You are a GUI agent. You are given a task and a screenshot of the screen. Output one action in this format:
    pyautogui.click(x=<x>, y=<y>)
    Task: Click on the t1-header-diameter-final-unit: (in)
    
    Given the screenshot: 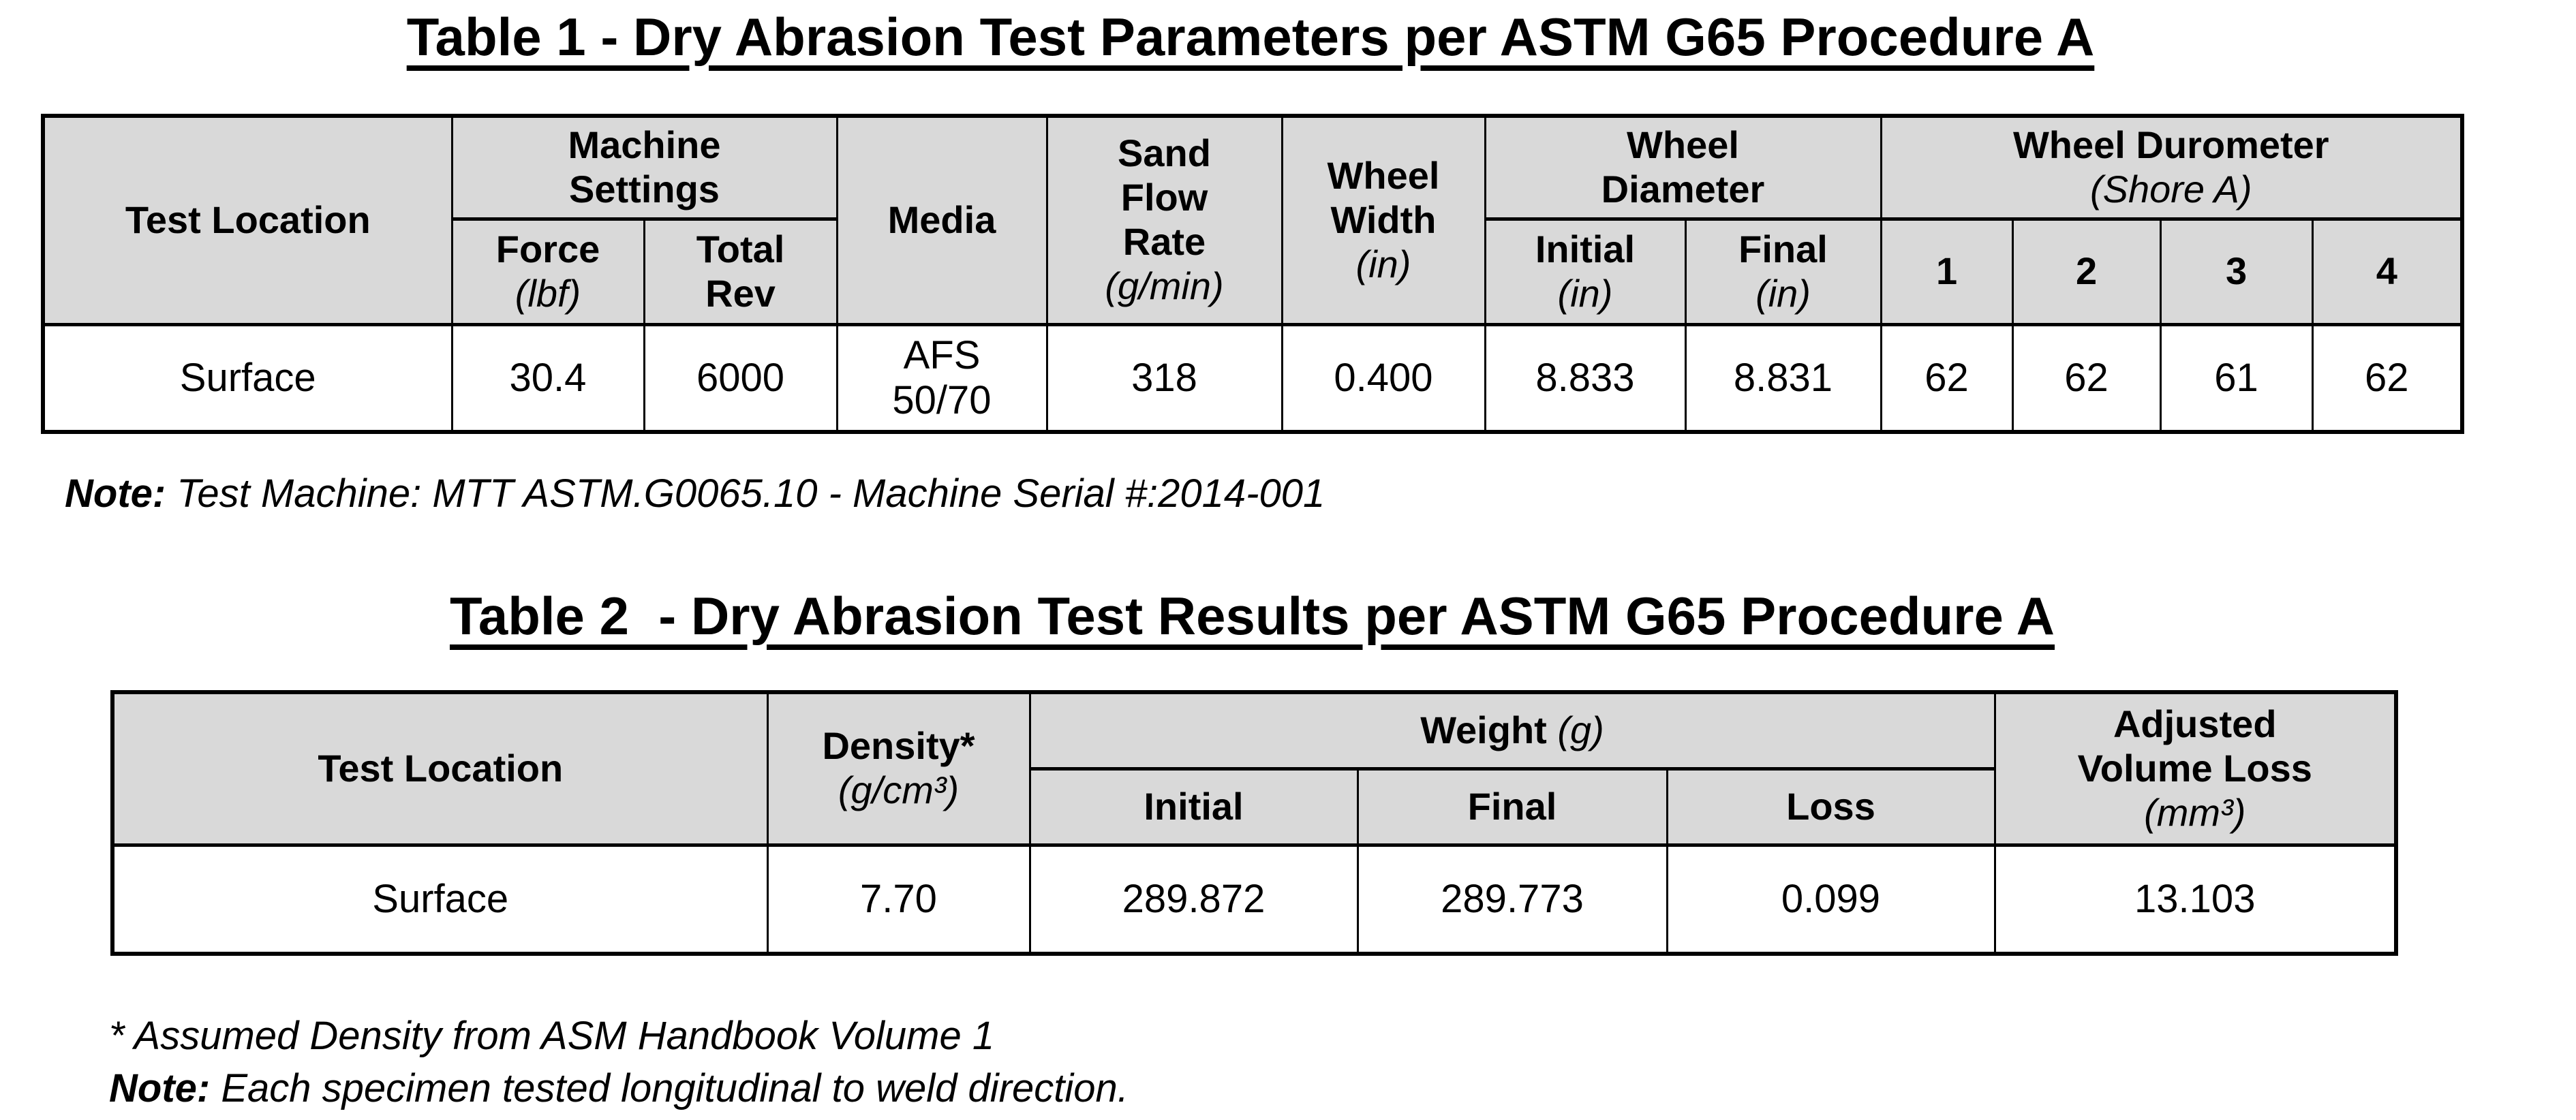 What is the action you would take?
    pyautogui.click(x=1783, y=293)
    